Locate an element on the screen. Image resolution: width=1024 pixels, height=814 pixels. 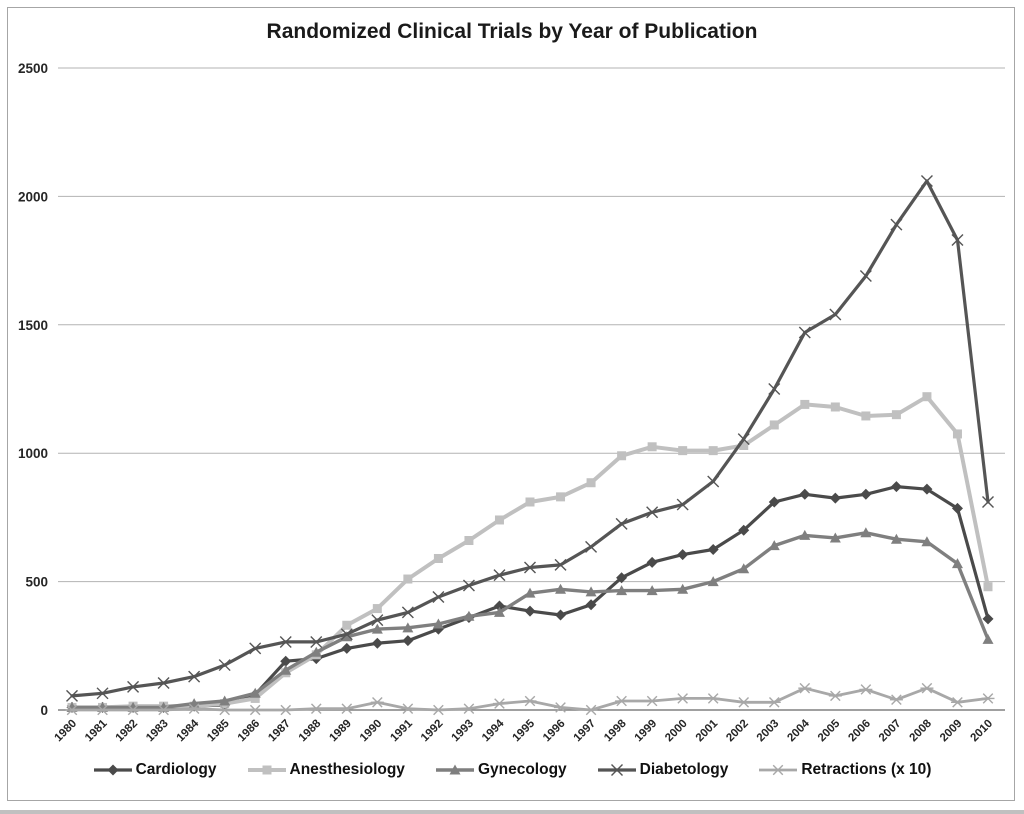
x-axis-tick-label: 1989 is located at coordinates (340, 731).